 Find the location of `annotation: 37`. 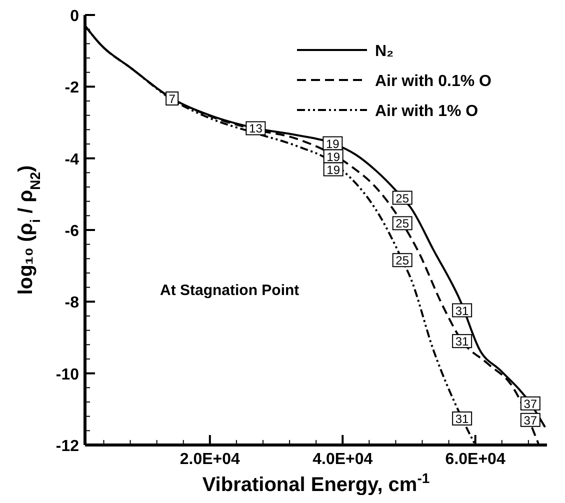

annotation: 37 is located at coordinates (531, 420).